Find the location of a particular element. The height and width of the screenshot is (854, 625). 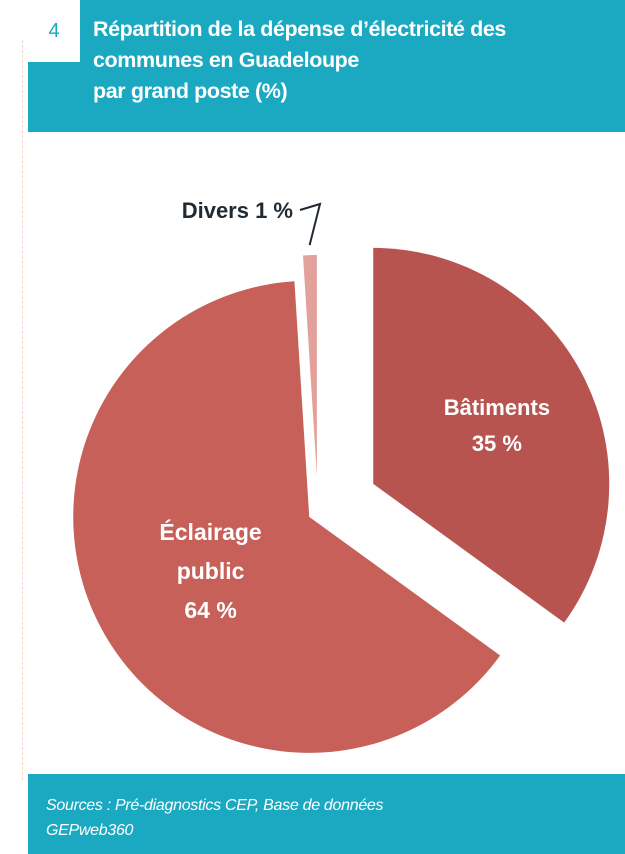

divers-leader-line is located at coordinates (310, 224).